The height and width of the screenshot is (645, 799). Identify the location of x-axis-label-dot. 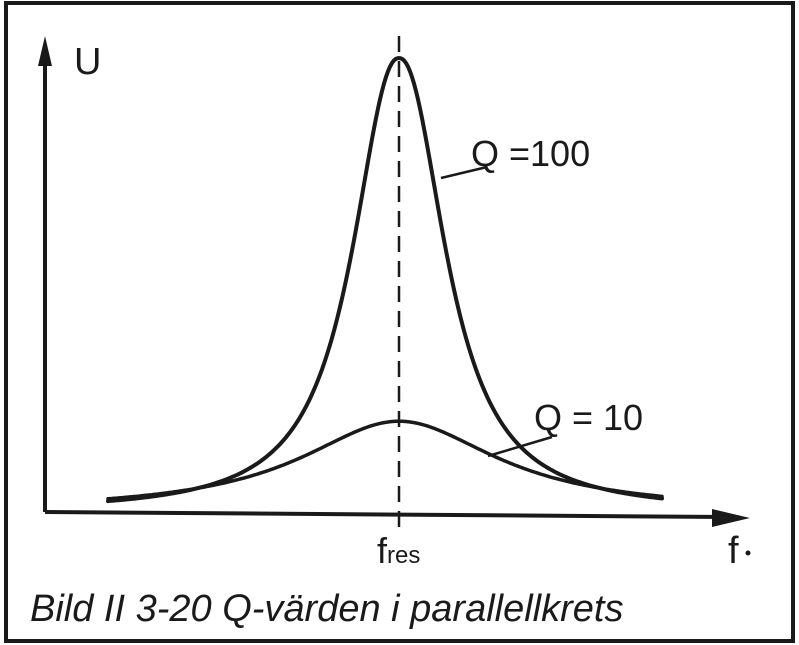
(748, 553).